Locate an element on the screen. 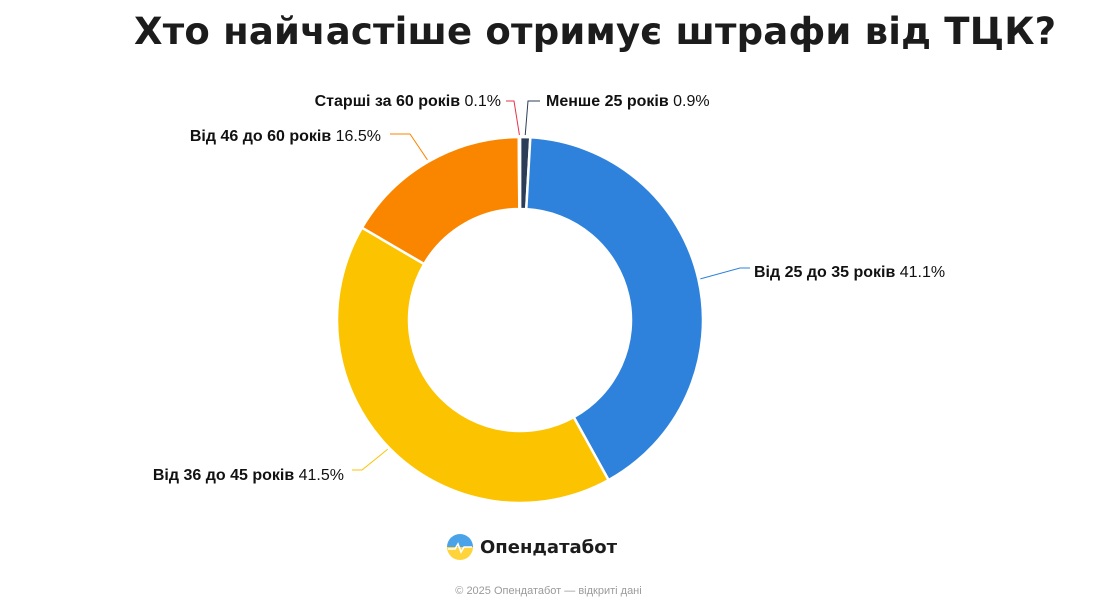 The height and width of the screenshot is (609, 1097). chart-title: Хто найчастіше отримує штрафи від ТЦК? is located at coordinates (595, 31).